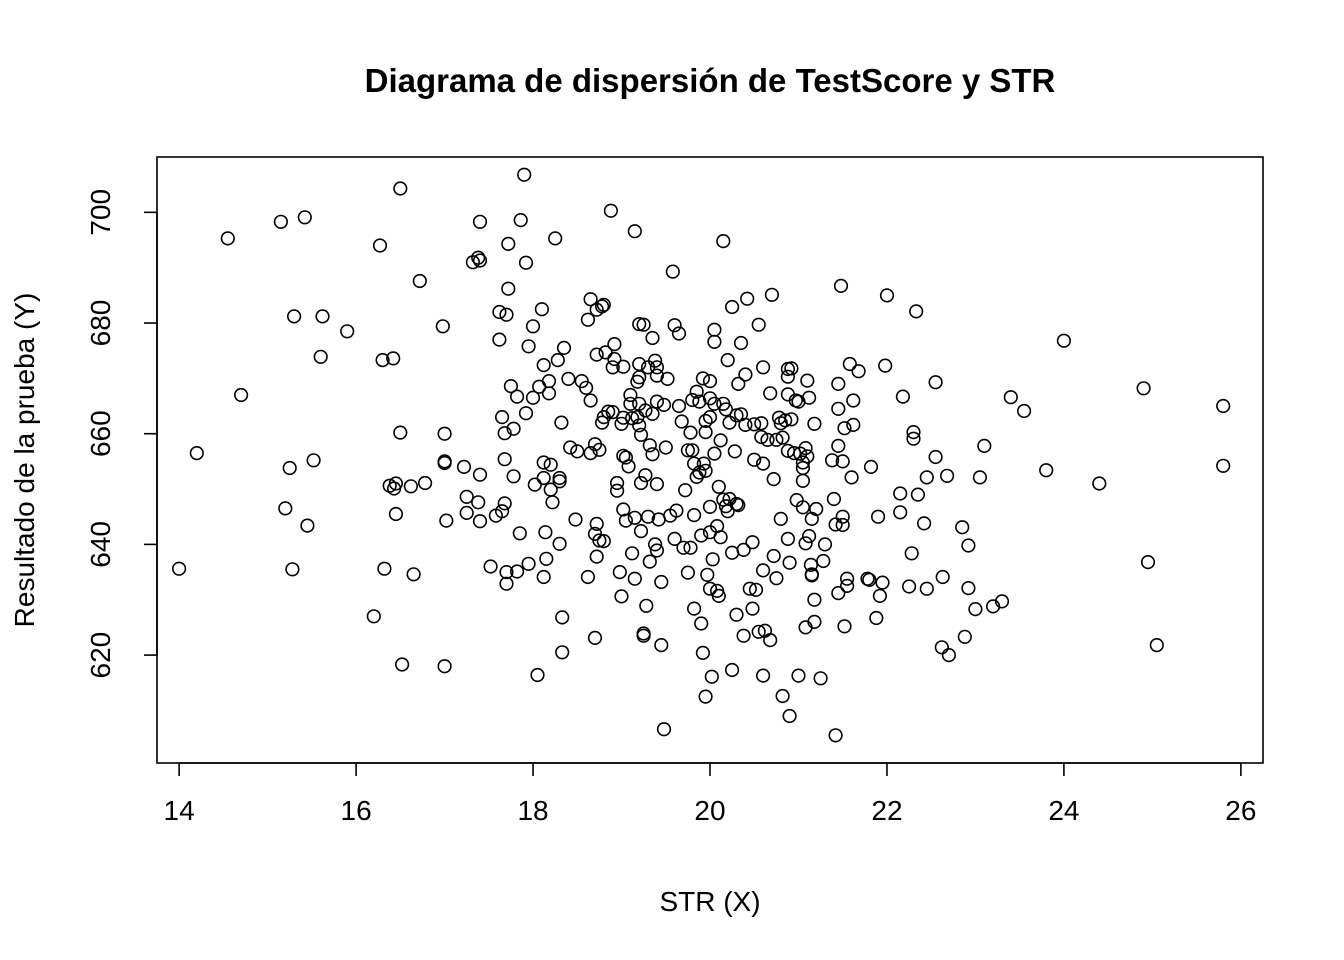  I want to click on y-tick-label: 700, so click(100, 212).